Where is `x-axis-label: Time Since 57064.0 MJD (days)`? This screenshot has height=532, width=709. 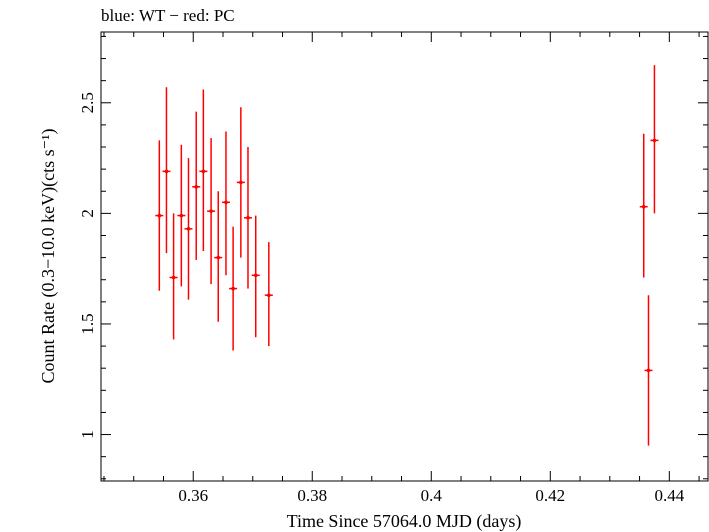 x-axis-label: Time Since 57064.0 MJD (days) is located at coordinates (404, 521).